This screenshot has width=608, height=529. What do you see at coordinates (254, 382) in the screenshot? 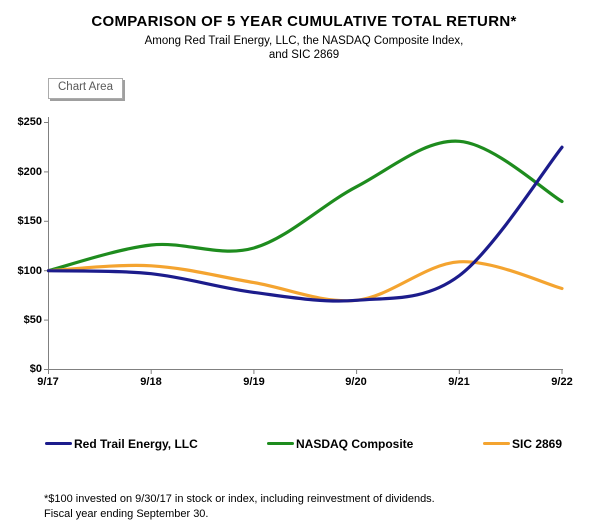
I see `x-axis-label-919: 9/19` at bounding box center [254, 382].